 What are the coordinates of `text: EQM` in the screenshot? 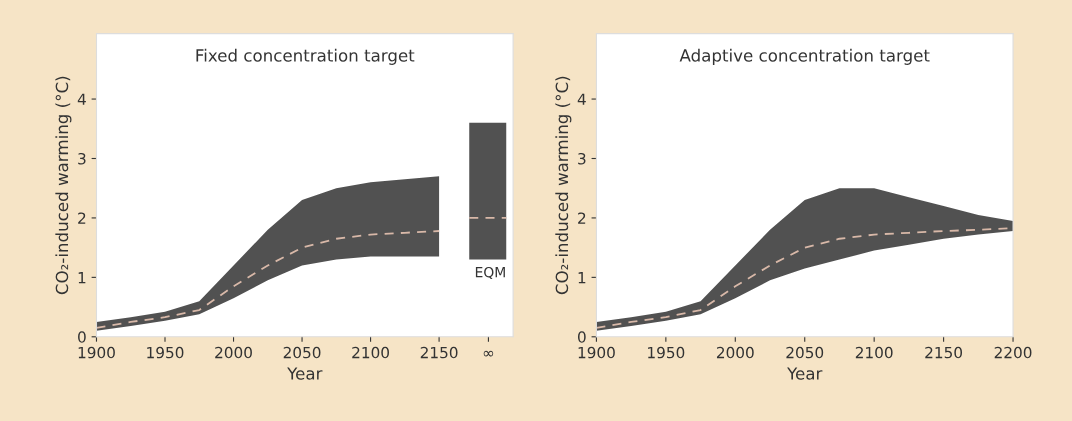 It's located at (490, 273).